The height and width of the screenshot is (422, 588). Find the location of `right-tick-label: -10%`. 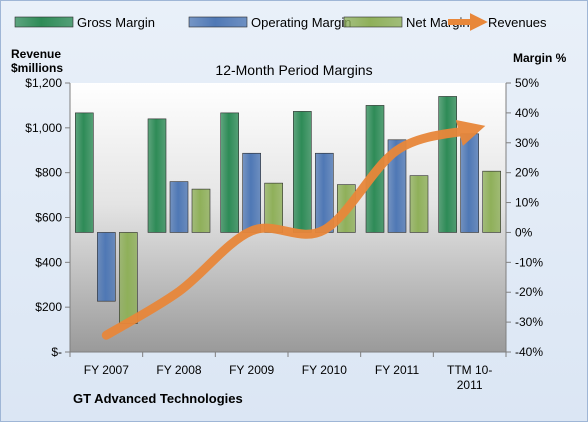

right-tick-label: -10% is located at coordinates (529, 262).